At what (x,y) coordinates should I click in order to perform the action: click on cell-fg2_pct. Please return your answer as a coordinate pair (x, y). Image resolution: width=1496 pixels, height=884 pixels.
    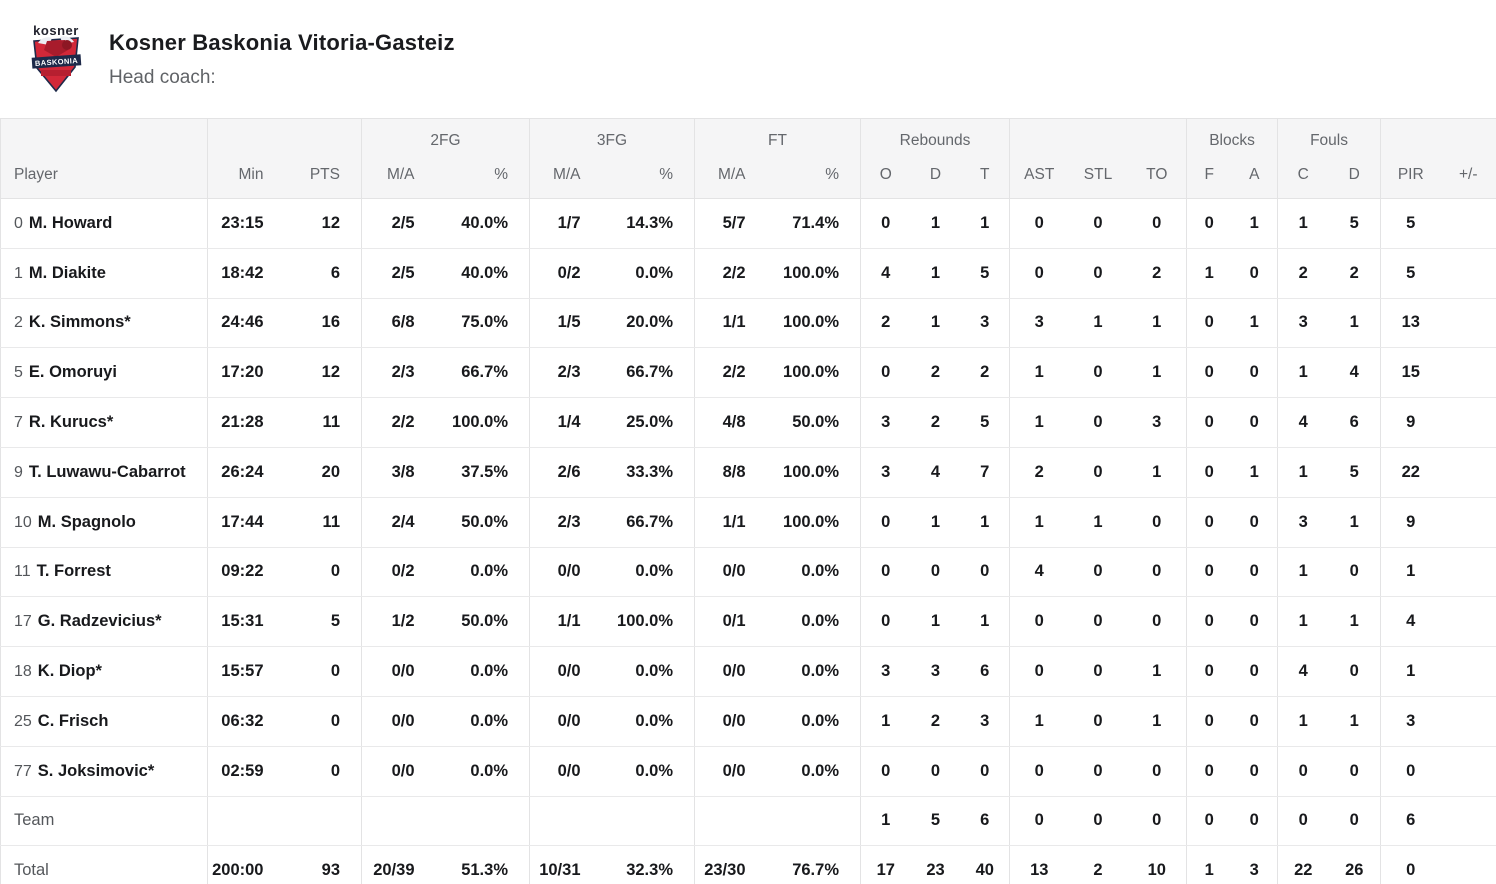
    Looking at the image, I should click on (482, 821).